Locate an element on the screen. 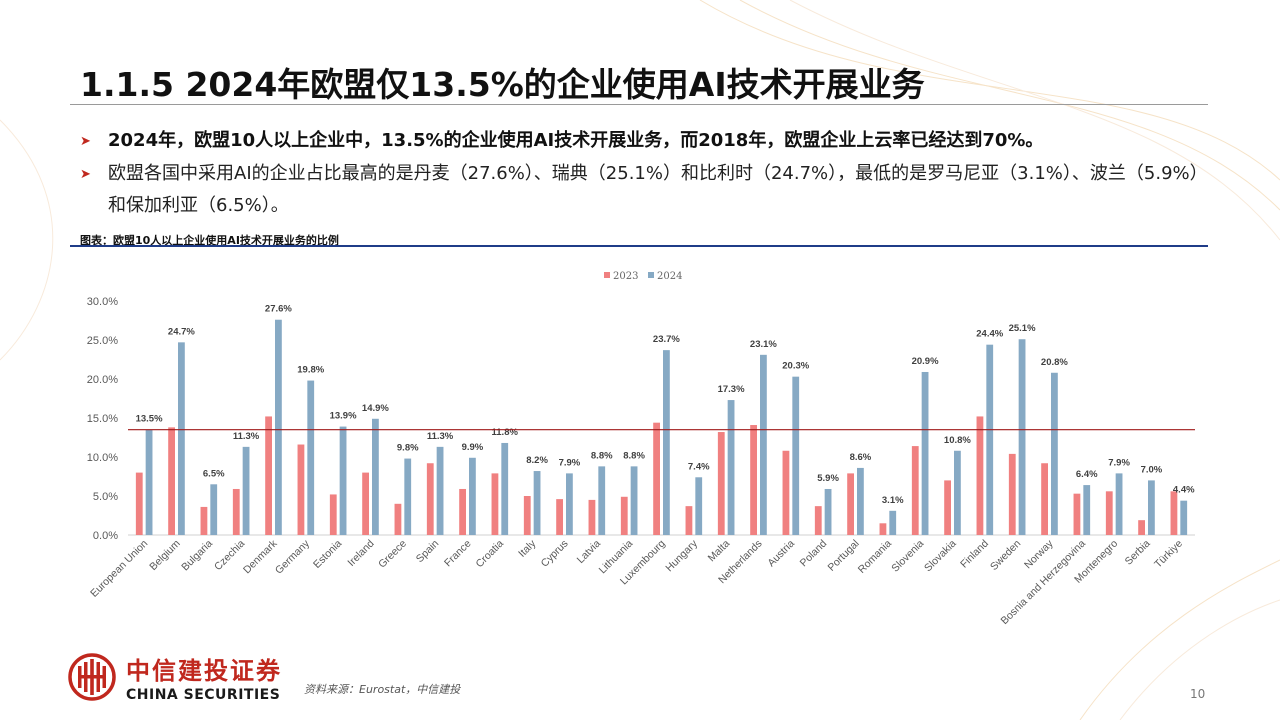  legend-swatch-2023 is located at coordinates (607, 275).